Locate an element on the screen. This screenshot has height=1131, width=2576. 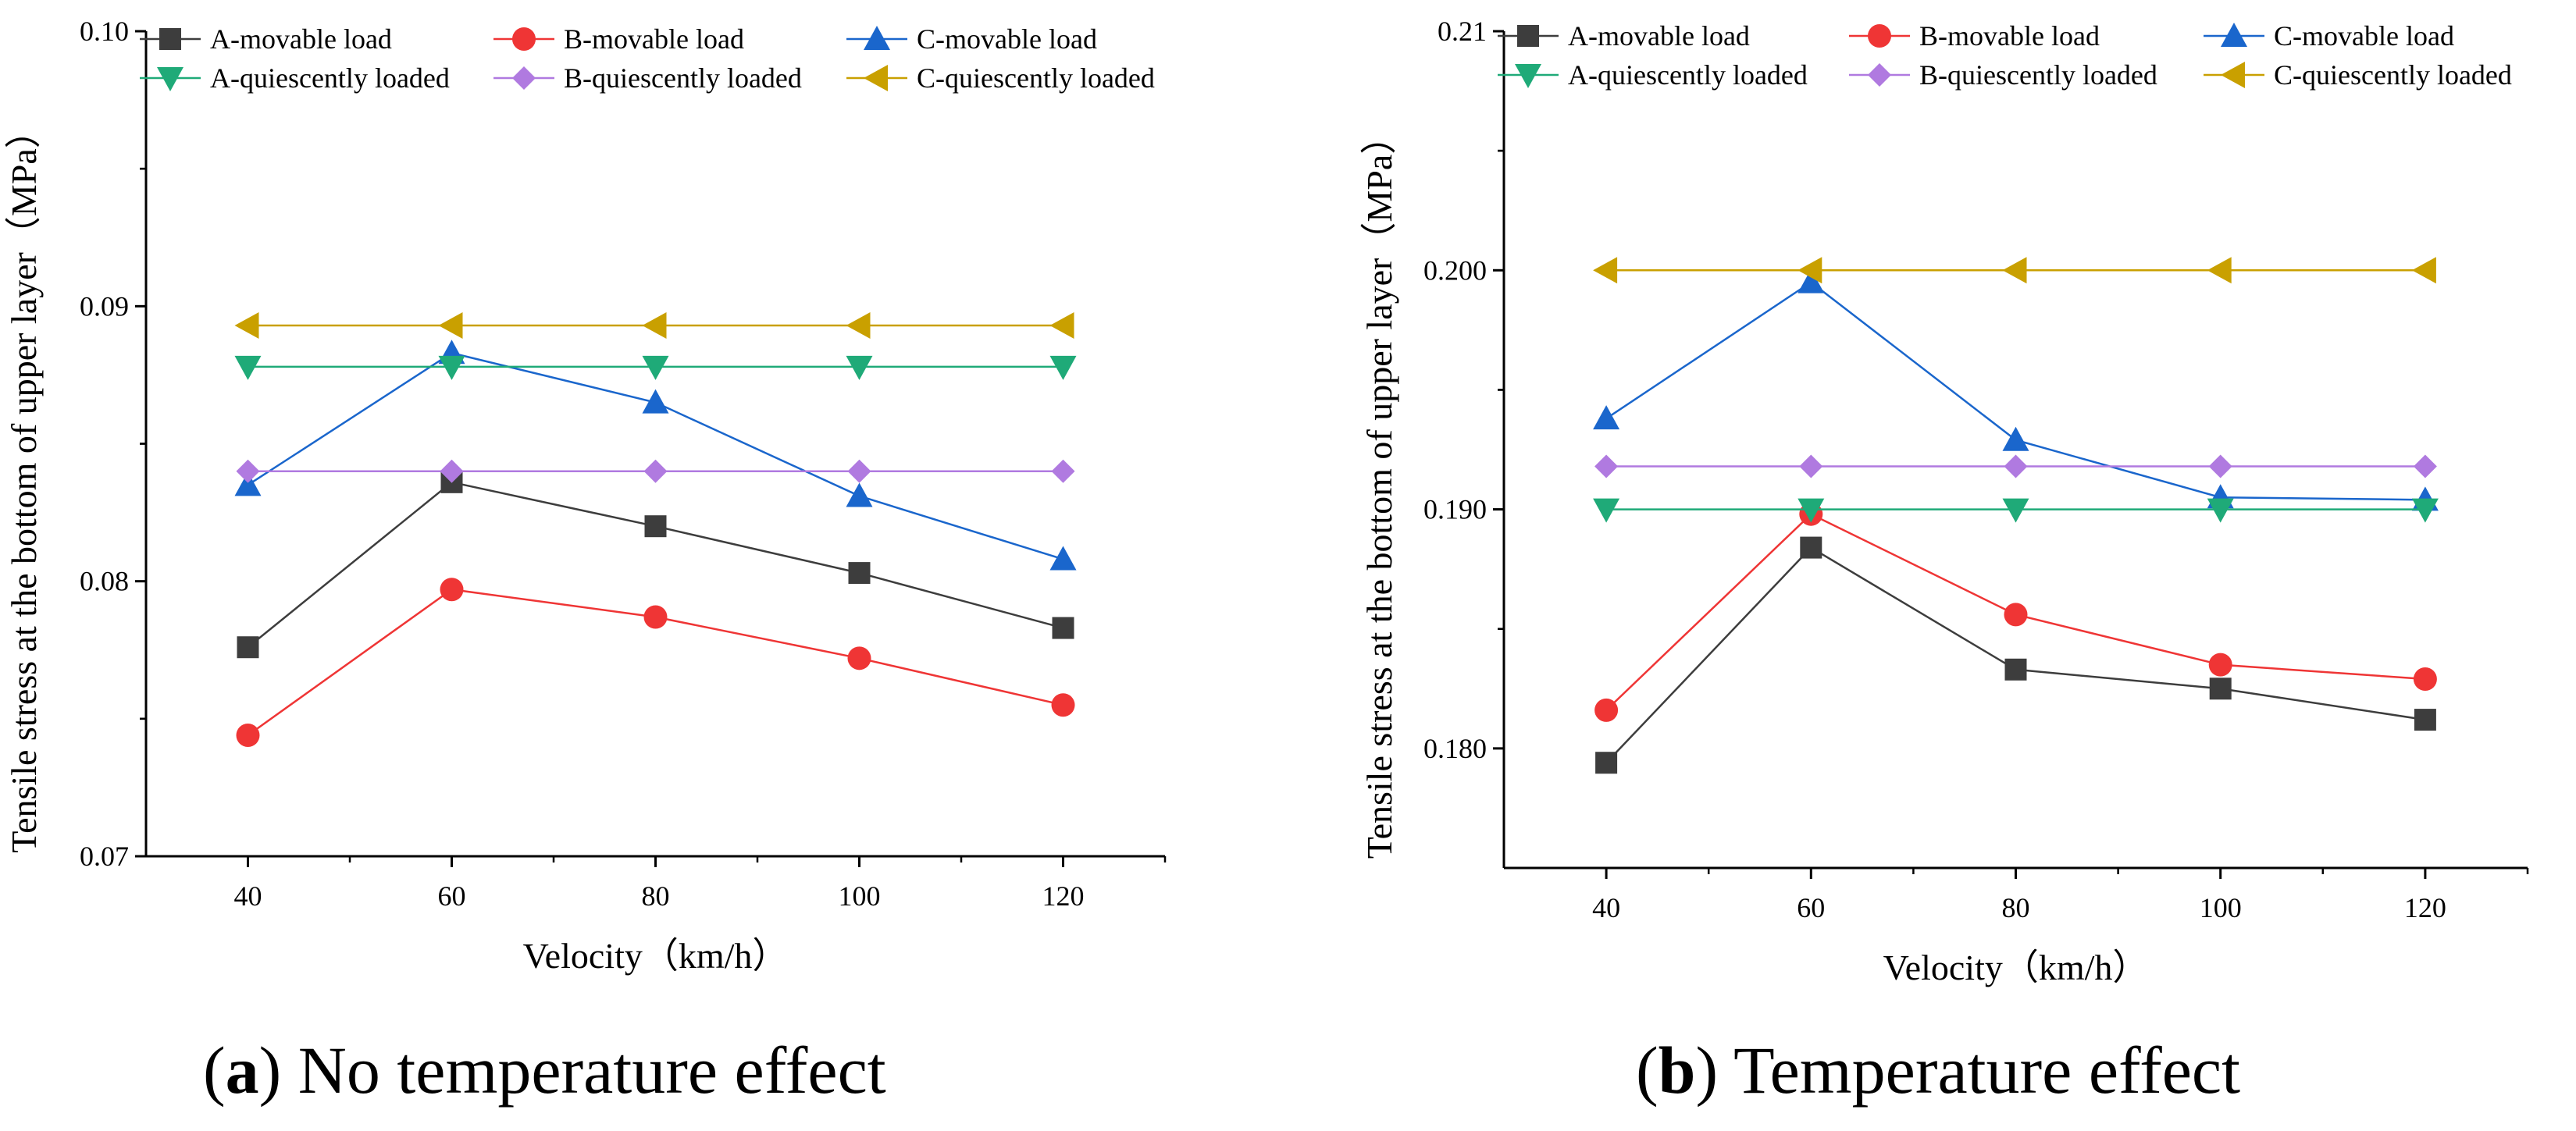
caption-a: (a) No temperature effect is located at coordinates (544, 1070).